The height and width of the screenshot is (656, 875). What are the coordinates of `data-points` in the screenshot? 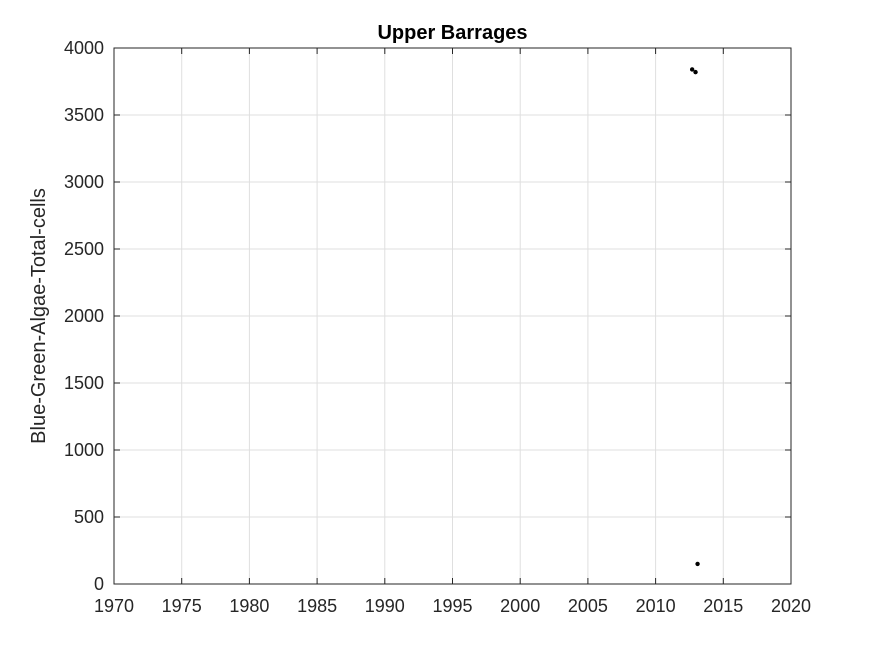 It's located at (694, 317).